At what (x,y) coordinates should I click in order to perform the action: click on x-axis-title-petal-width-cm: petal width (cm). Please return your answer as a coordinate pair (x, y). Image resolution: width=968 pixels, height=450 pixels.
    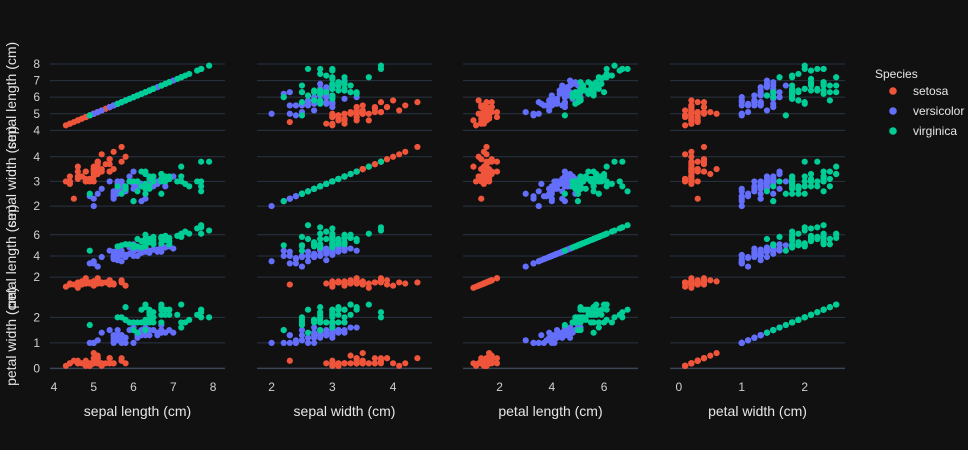
    Looking at the image, I should click on (757, 411).